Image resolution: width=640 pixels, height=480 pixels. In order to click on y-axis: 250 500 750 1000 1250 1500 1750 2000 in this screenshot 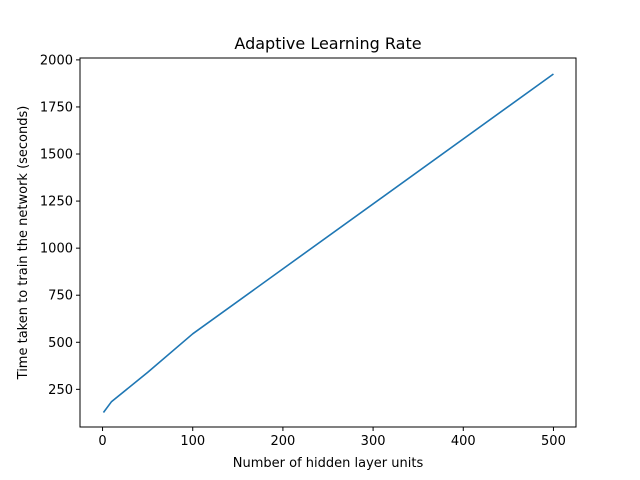, I will do `click(60, 225)`.